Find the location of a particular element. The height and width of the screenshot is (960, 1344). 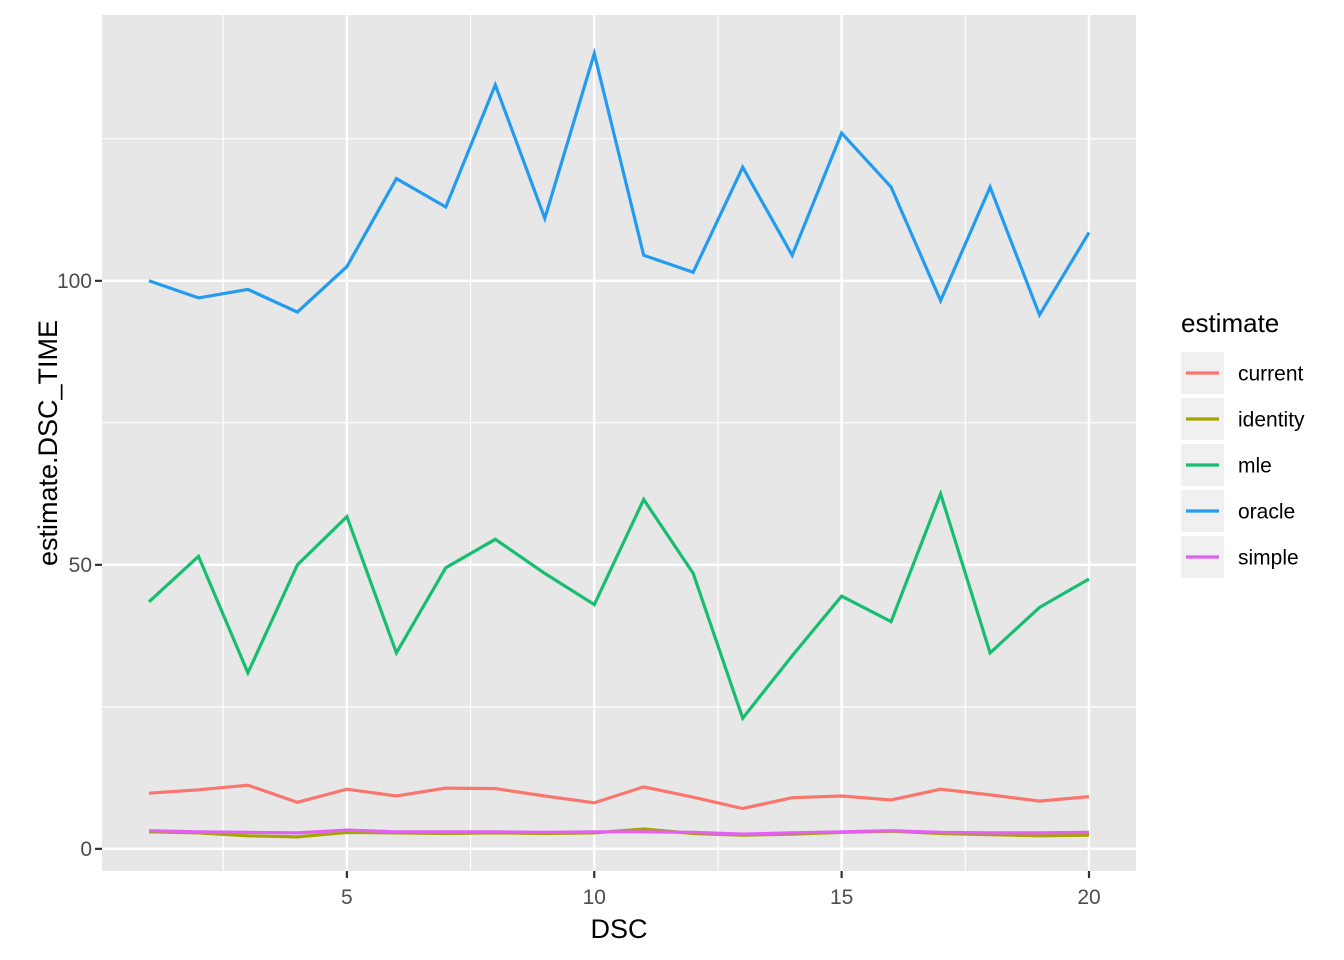

y-tick-label: 50 is located at coordinates (80, 565).